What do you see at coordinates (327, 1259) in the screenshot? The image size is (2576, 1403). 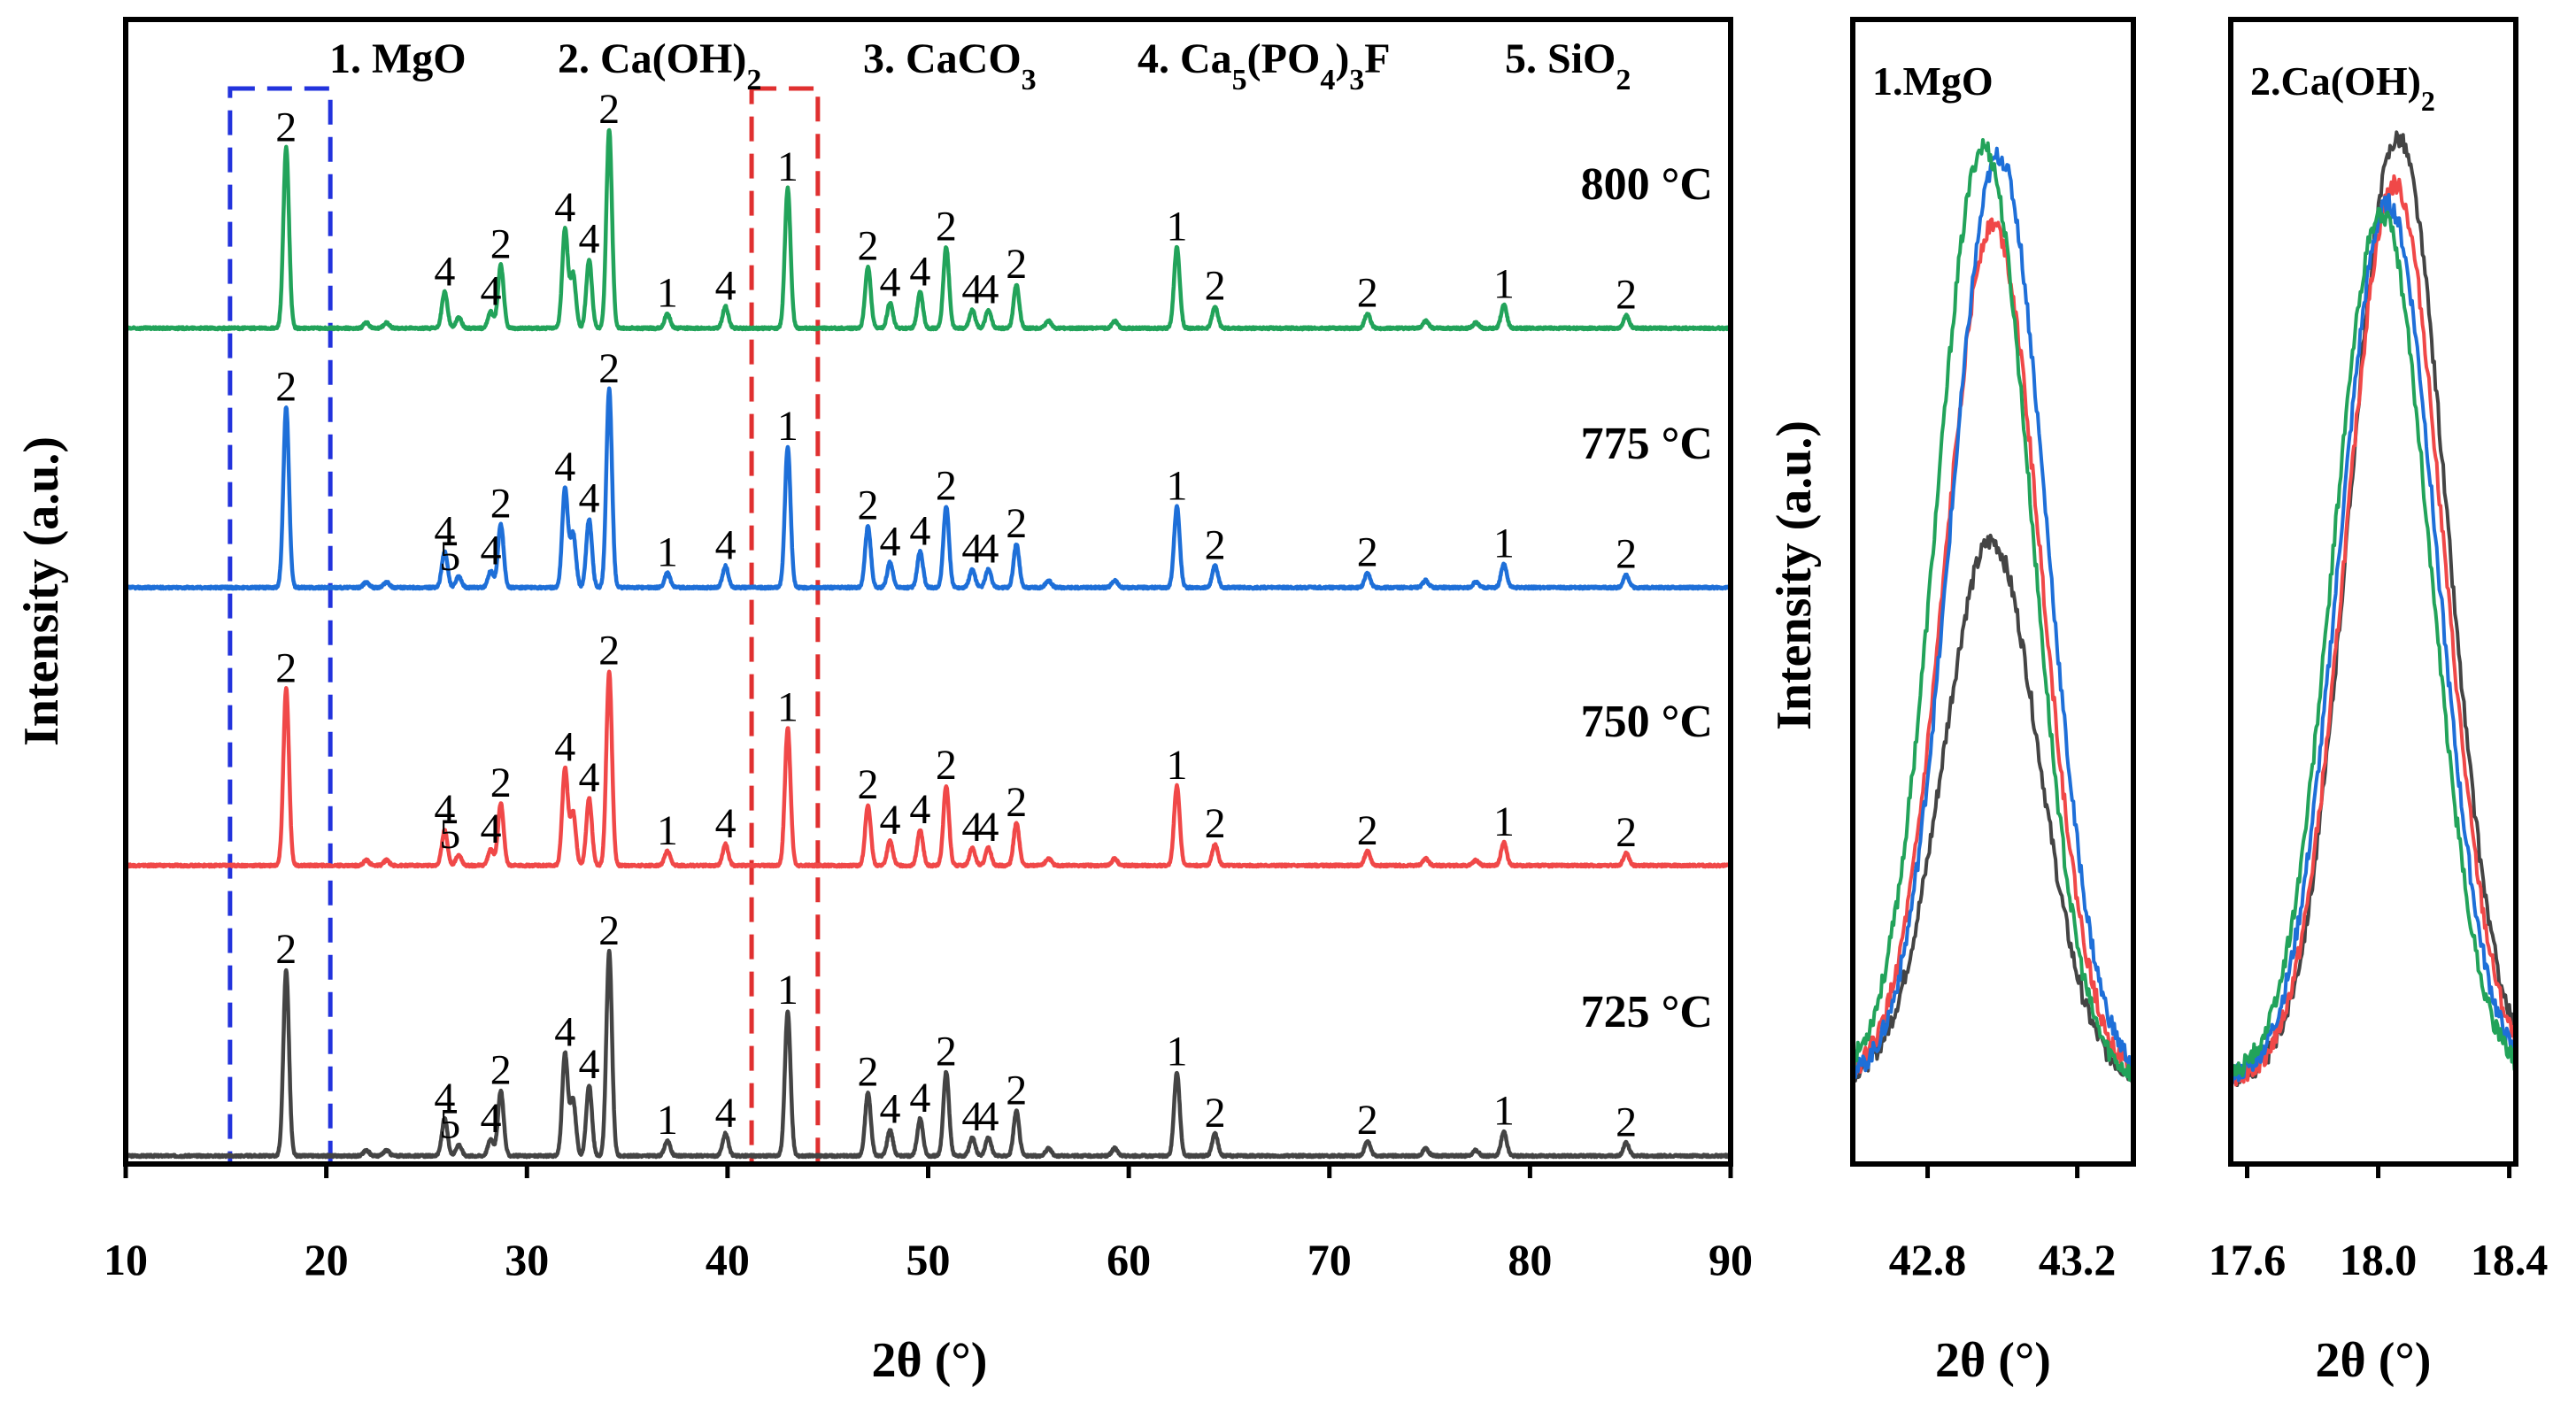 I see `x-tick-label: 20` at bounding box center [327, 1259].